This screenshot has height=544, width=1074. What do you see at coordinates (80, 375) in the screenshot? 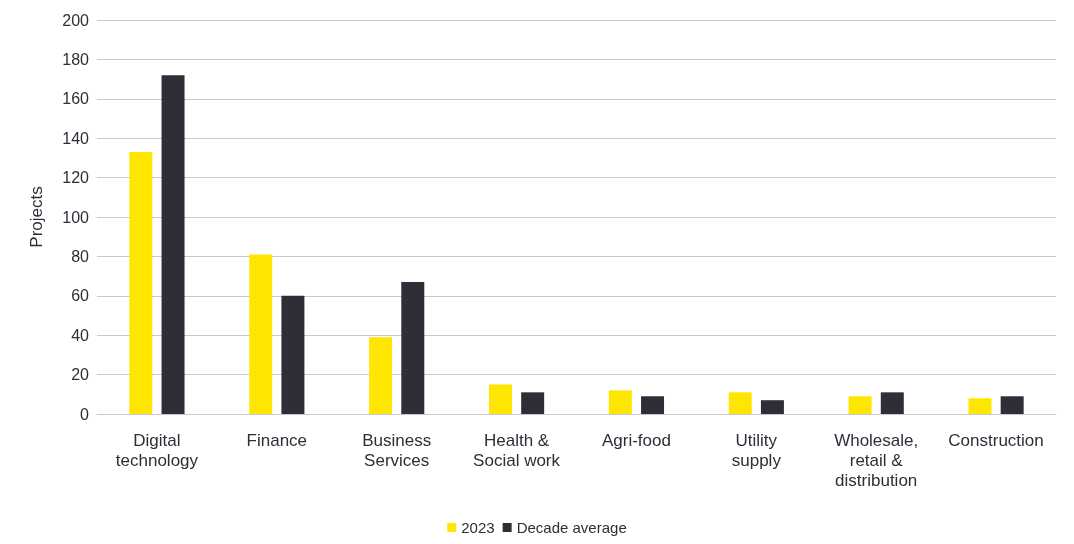
I see `y-tick-label: 20` at bounding box center [80, 375].